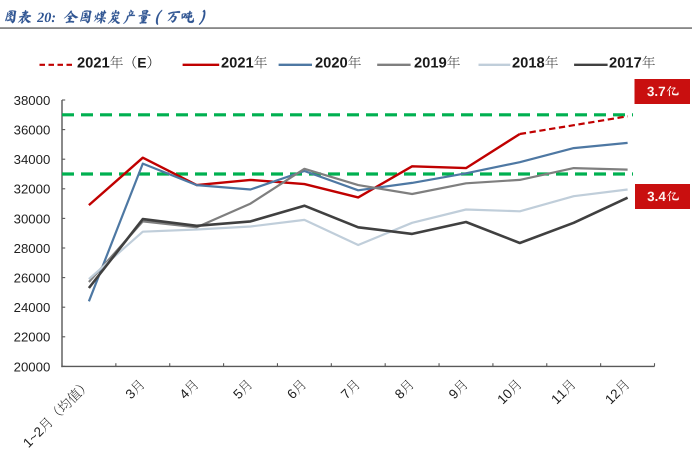  Describe the element at coordinates (32, 248) in the screenshot. I see `svg-text: 28000` at that location.